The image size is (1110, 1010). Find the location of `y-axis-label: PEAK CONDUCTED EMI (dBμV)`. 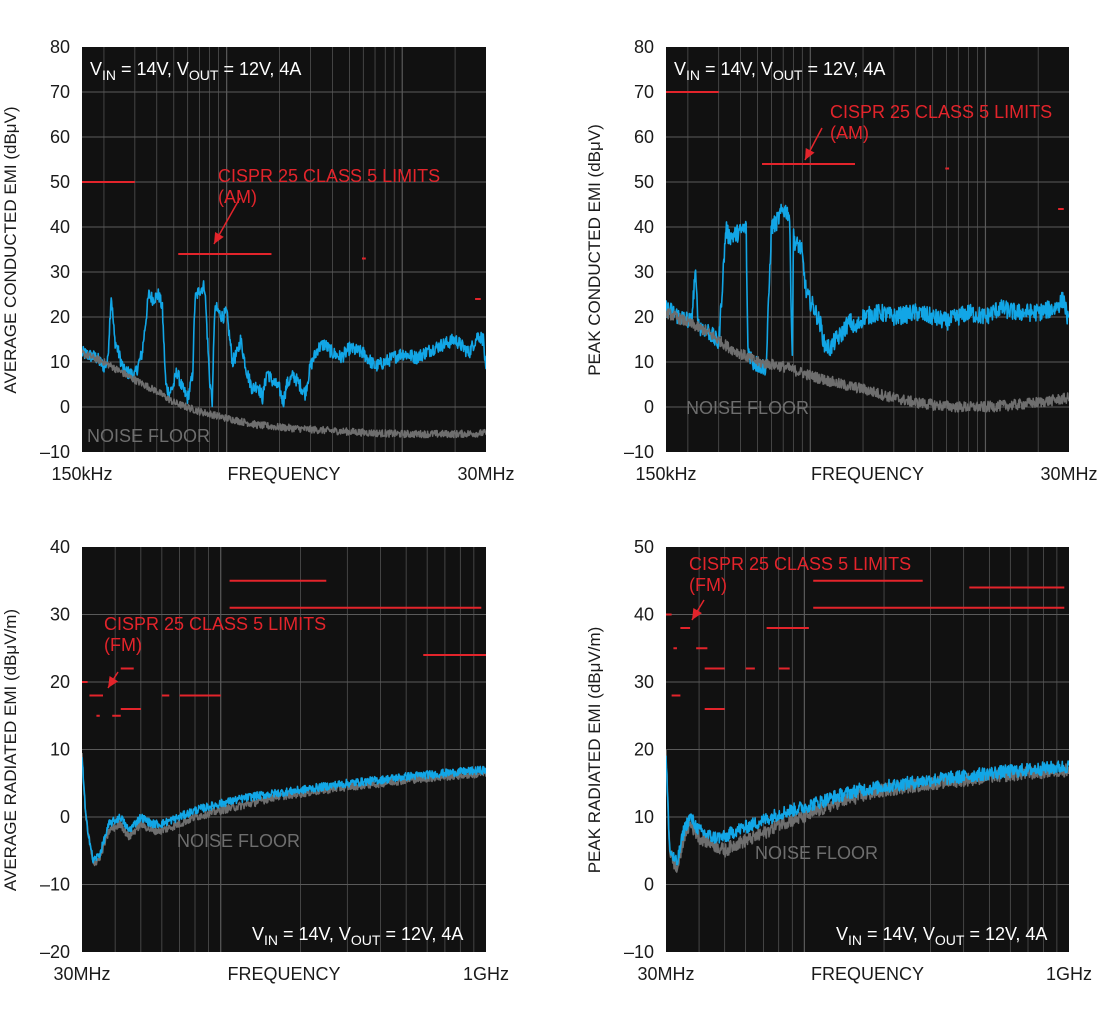

y-axis-label: PEAK CONDUCTED EMI (dBμV) is located at coordinates (594, 250).